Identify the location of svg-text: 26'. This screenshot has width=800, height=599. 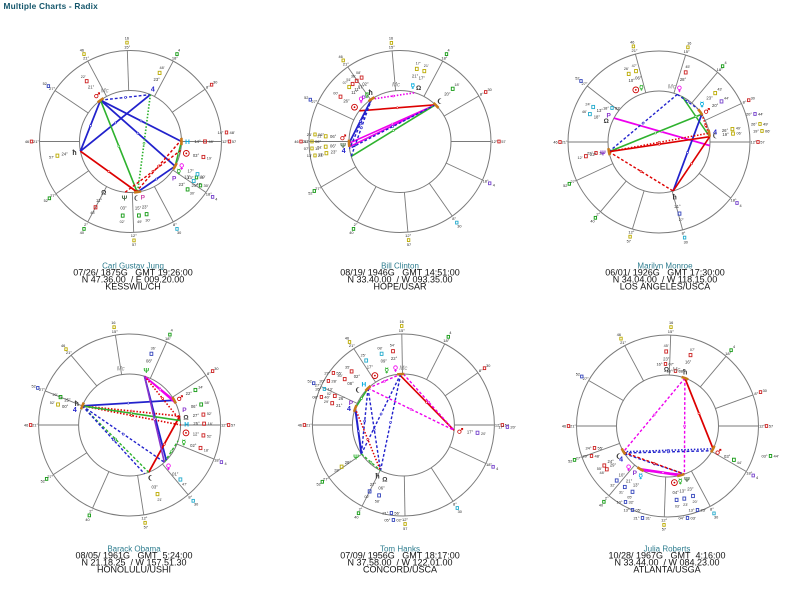
(626, 69).